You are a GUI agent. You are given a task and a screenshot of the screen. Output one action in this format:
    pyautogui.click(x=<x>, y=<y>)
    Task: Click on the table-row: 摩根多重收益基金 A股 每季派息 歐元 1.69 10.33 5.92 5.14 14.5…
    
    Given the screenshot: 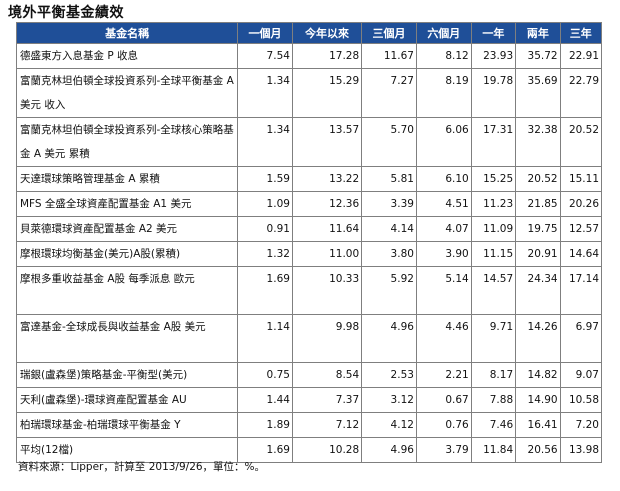 What is the action you would take?
    pyautogui.click(x=309, y=290)
    